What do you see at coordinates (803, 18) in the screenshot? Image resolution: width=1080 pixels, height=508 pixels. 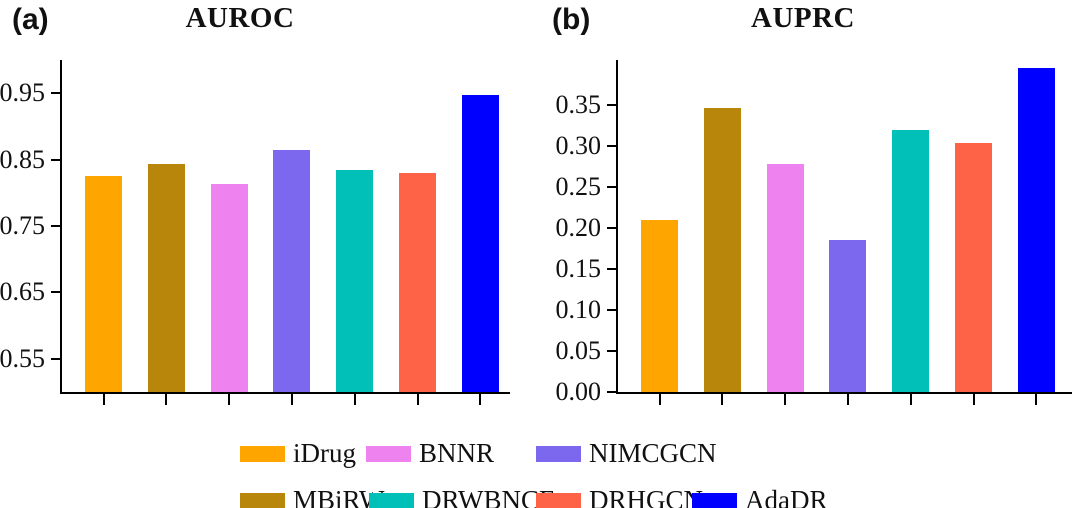 I see `chart-title-auprc: AUPRC` at bounding box center [803, 18].